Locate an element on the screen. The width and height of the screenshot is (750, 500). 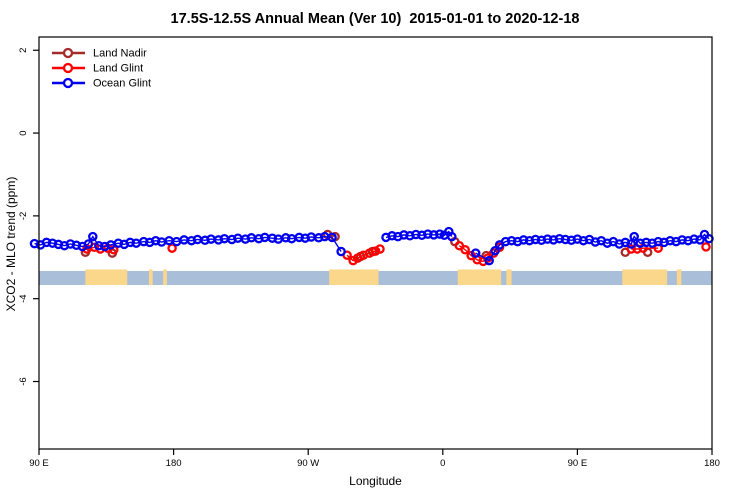
legend-label: Land Nadir is located at coordinates (120, 54).